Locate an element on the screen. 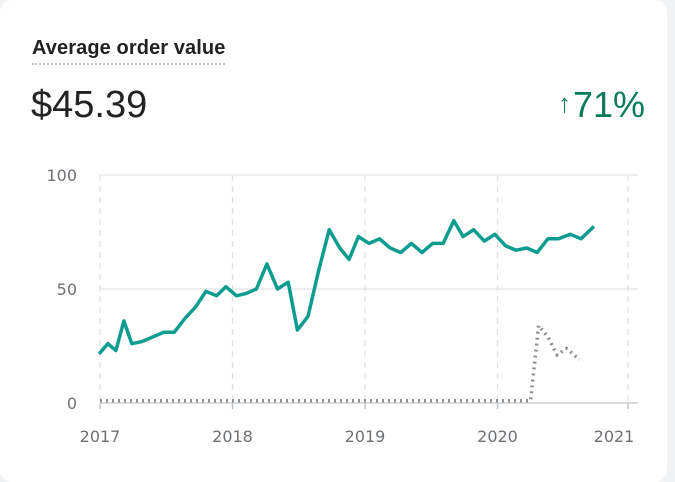 Image resolution: width=675 pixels, height=482 pixels. scrollbar is located at coordinates (671, 241).